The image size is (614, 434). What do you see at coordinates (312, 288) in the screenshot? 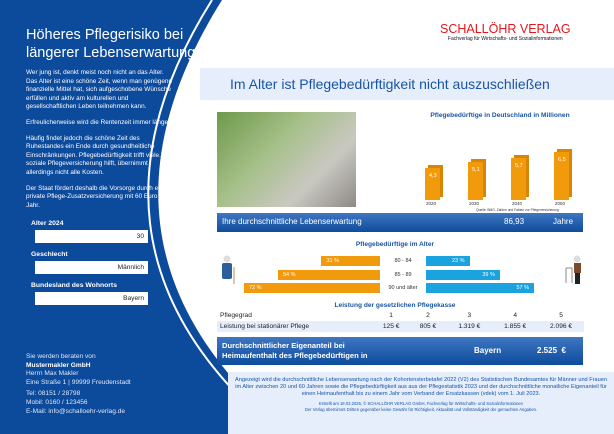
I see `bar-left-2: 72 %` at bounding box center [312, 288].